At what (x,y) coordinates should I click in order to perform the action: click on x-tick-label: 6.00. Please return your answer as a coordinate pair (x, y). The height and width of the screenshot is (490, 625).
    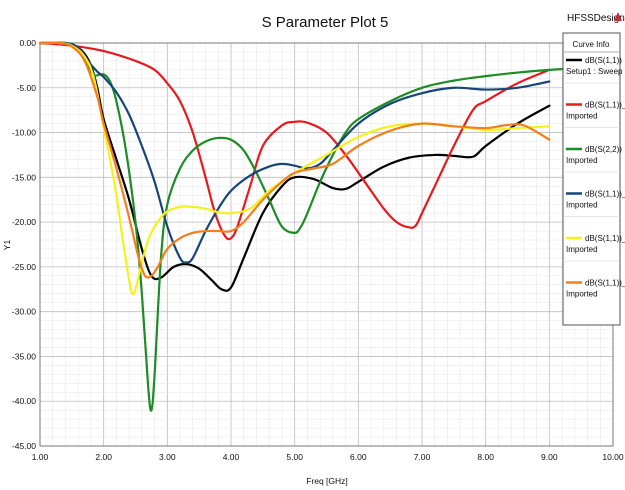
    Looking at the image, I should click on (358, 457).